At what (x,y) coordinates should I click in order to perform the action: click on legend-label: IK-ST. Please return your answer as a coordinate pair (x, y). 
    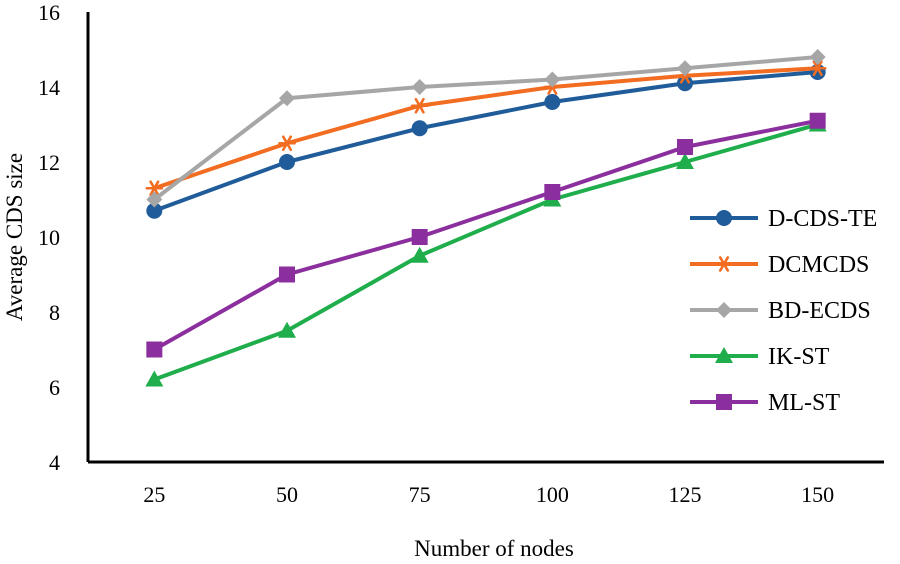
    Looking at the image, I should click on (799, 357).